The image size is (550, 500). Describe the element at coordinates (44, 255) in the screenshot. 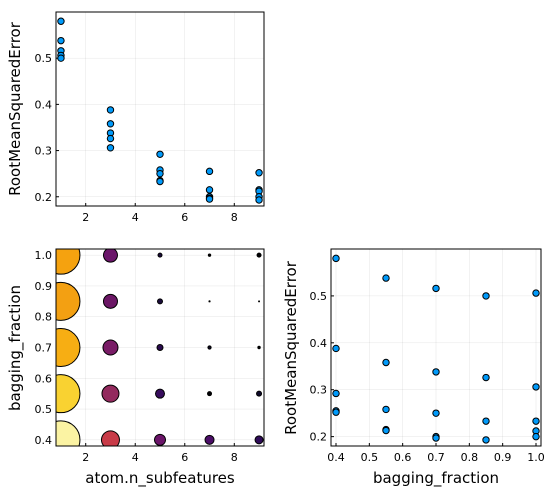

I see `y-tick-label: 1.0` at that location.